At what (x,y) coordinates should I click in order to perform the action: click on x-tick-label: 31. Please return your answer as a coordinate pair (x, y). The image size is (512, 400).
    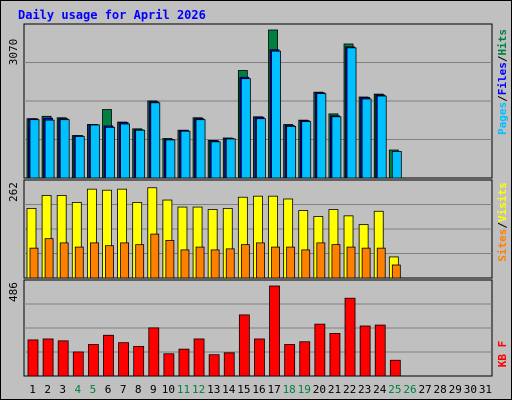
    Looking at the image, I should click on (485, 389).